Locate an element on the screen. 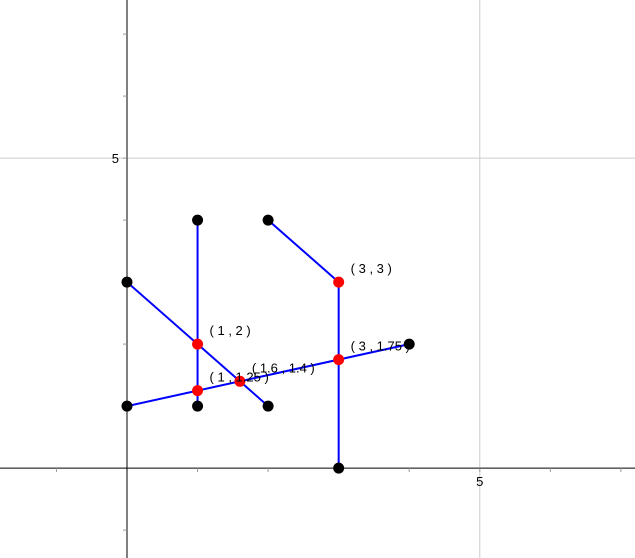 This screenshot has height=558, width=635. intersection-label: ( 3 , 3 ) is located at coordinates (371, 268).